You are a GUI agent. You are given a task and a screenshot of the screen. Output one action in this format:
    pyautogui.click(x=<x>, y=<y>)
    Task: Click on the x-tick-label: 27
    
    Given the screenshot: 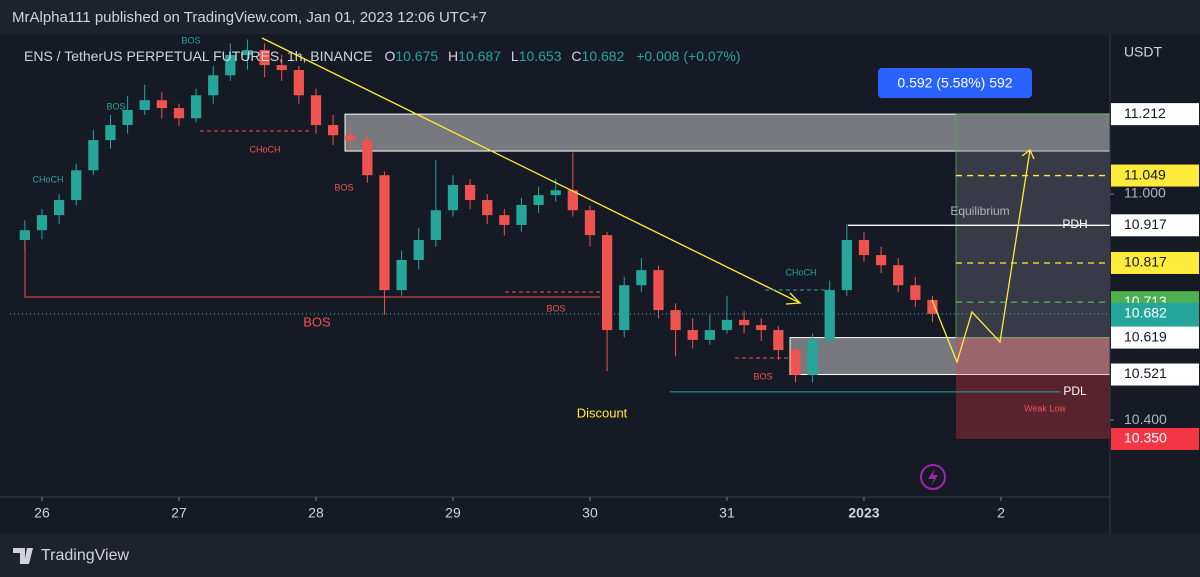 What is the action you would take?
    pyautogui.click(x=179, y=513)
    